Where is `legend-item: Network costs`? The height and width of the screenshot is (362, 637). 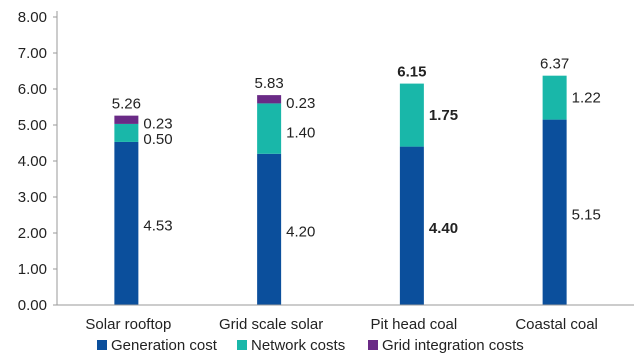
legend-item: Network costs is located at coordinates (291, 345).